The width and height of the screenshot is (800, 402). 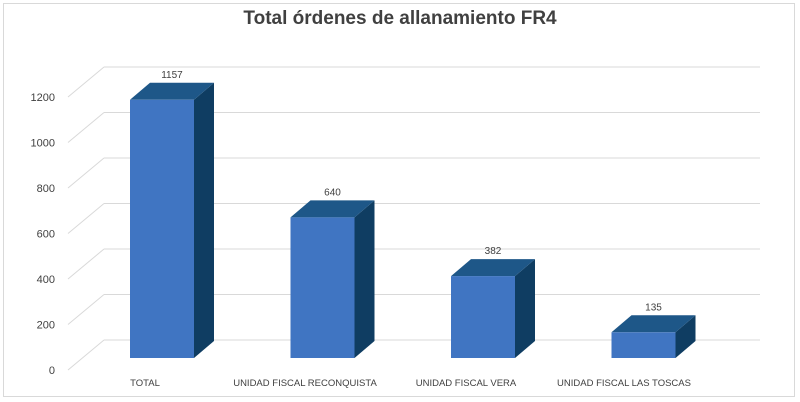 I want to click on x-category-label: TOTAL, so click(x=145, y=383).